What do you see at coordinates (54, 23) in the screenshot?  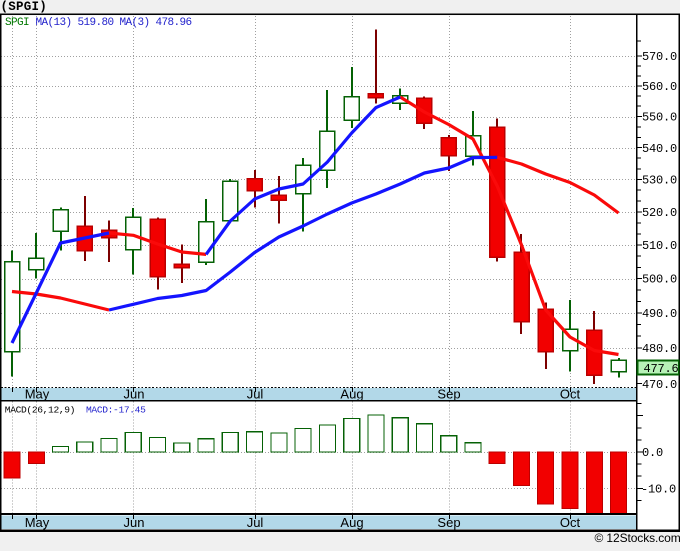 I see `svg-text: MA(13)` at bounding box center [54, 23].